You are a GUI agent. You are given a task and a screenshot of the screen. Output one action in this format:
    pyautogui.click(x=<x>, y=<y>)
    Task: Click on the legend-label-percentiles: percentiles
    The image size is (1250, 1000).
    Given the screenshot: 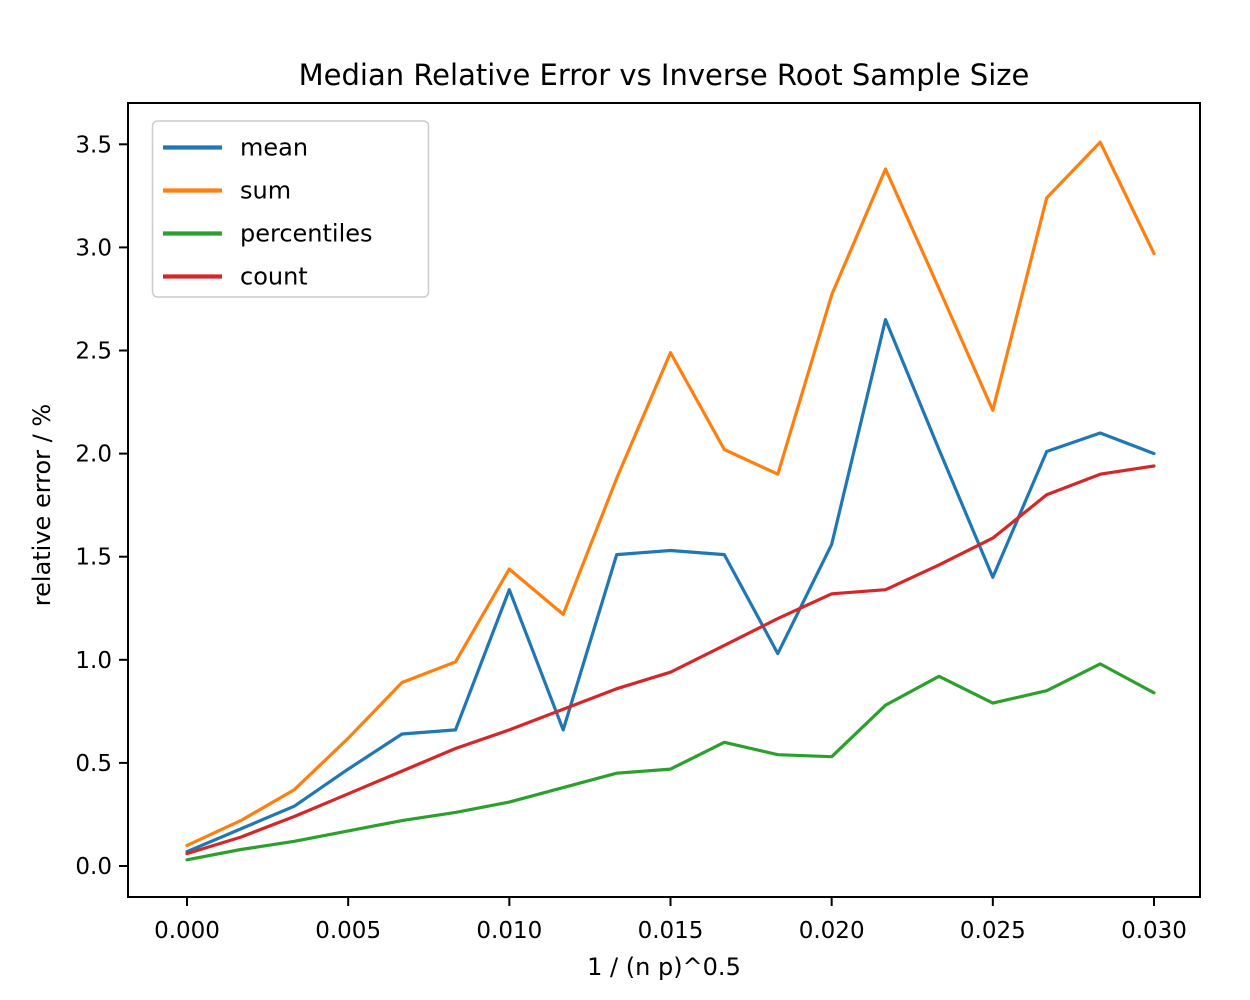 What is the action you would take?
    pyautogui.click(x=306, y=234)
    